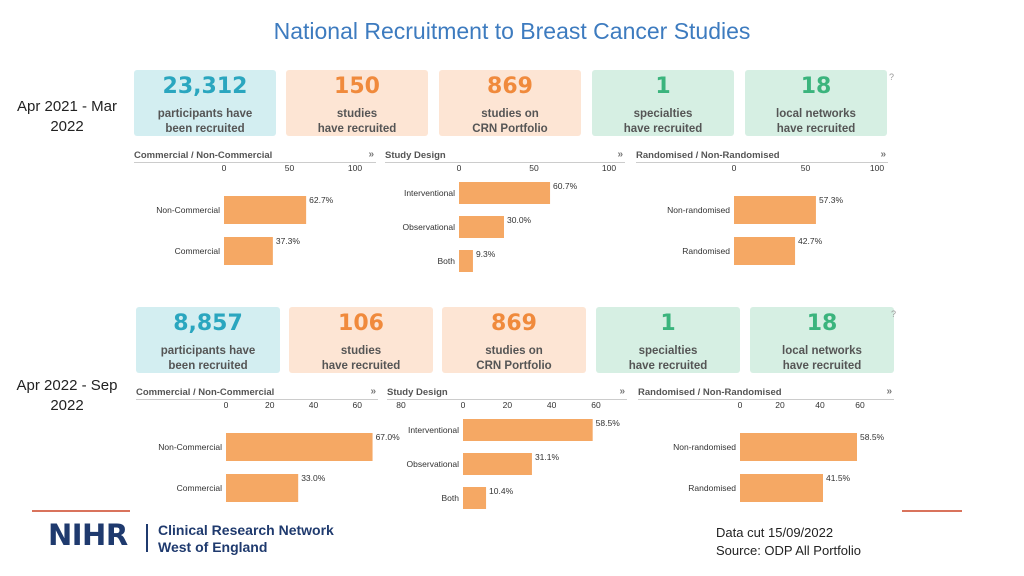 This screenshot has height=576, width=1024. Describe the element at coordinates (415, 155) in the screenshot. I see `chart-title-text: Study Design` at that location.